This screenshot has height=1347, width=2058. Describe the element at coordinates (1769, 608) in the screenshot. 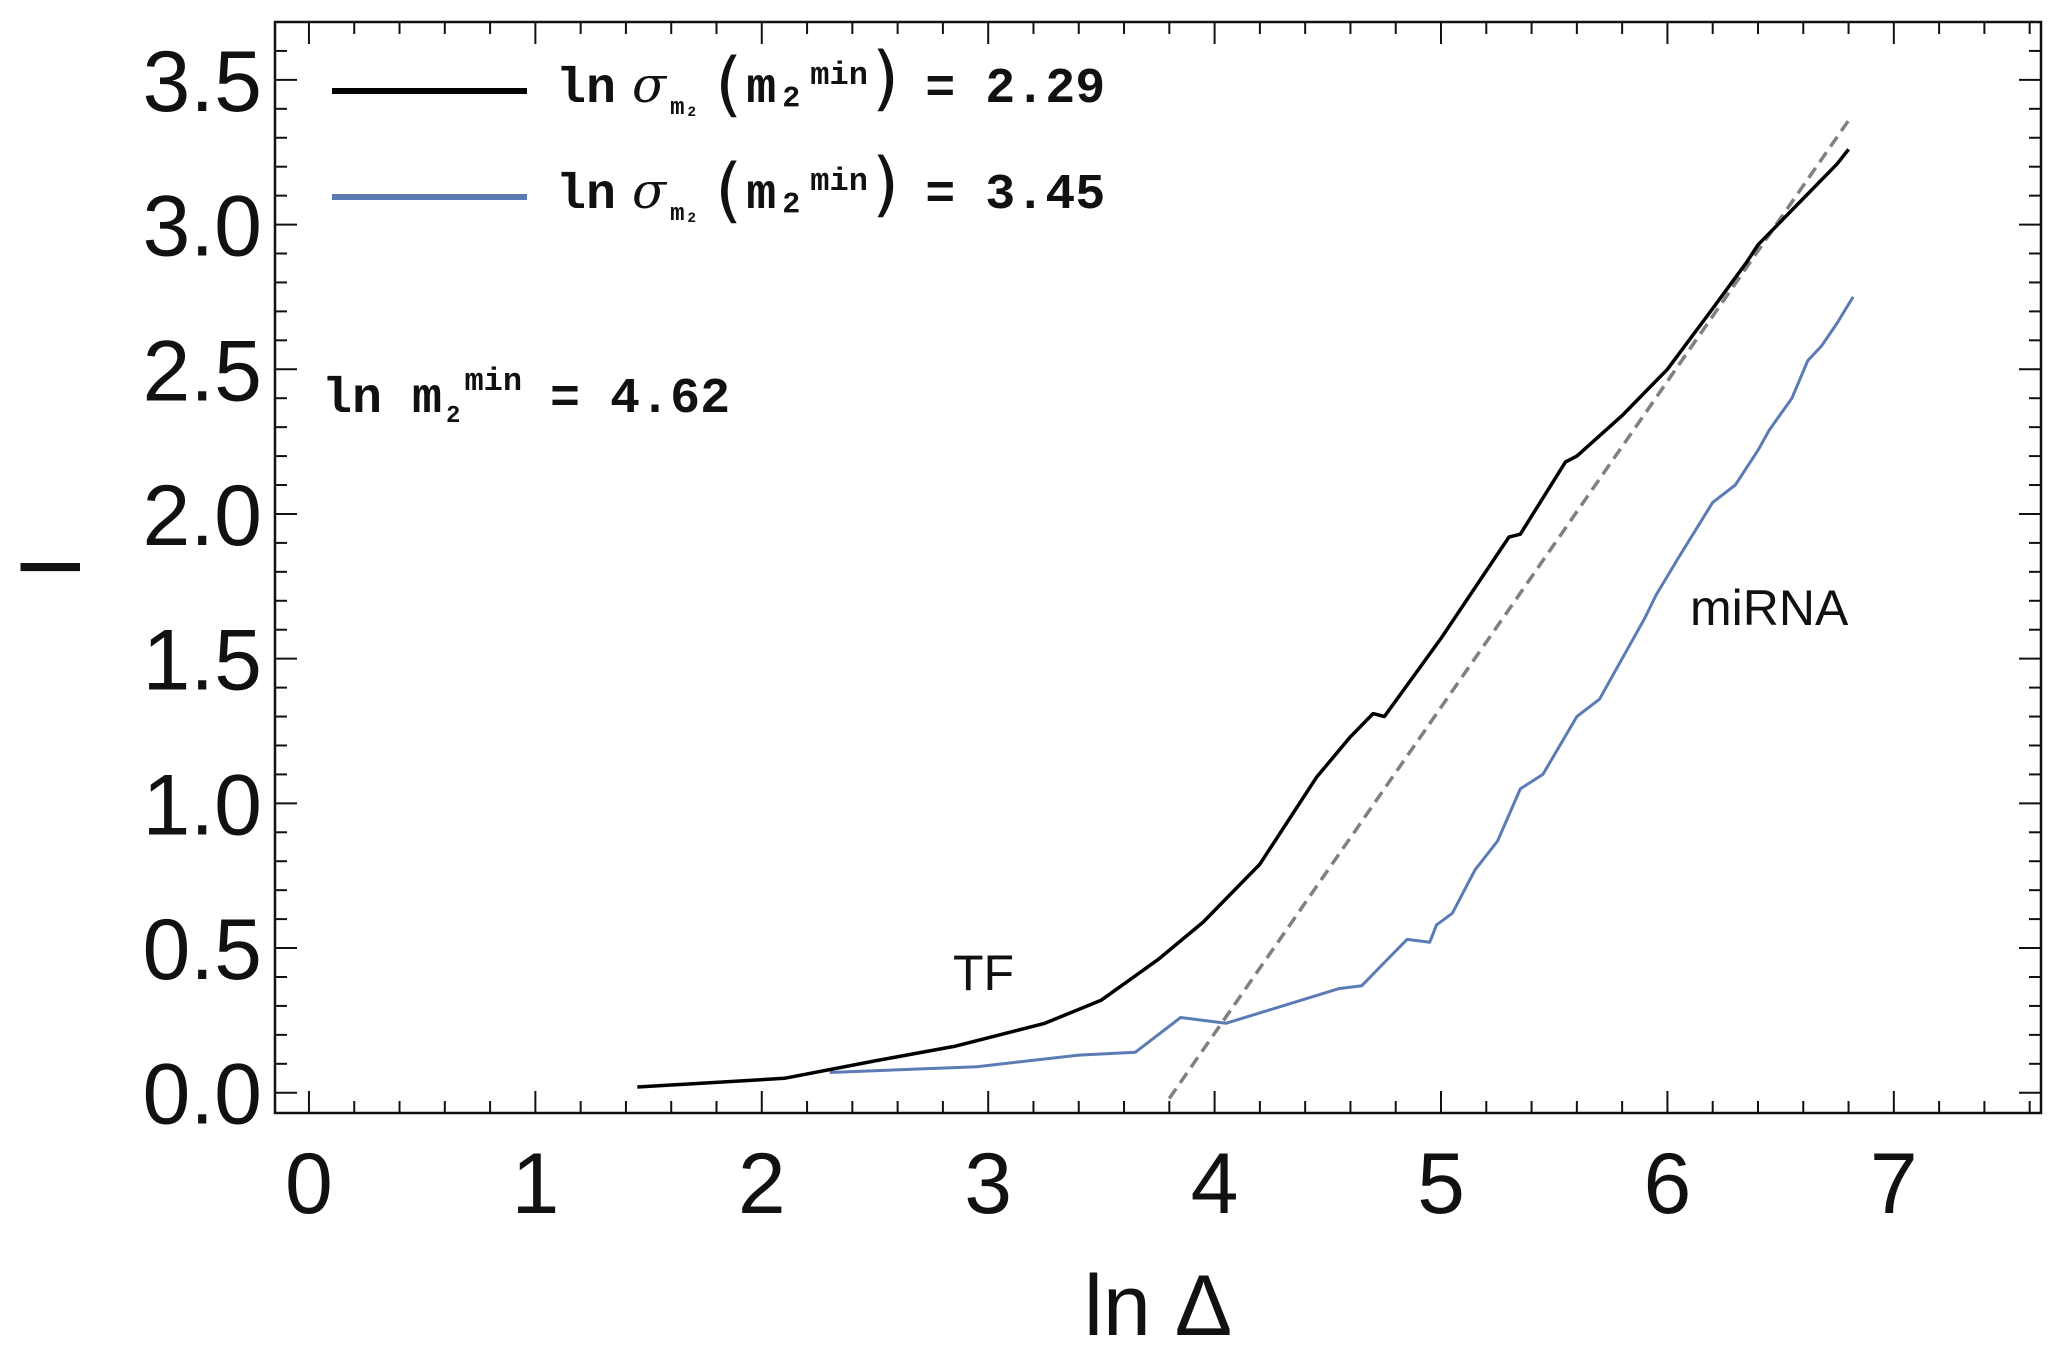

I see `series-label-mirna: miRNA` at that location.